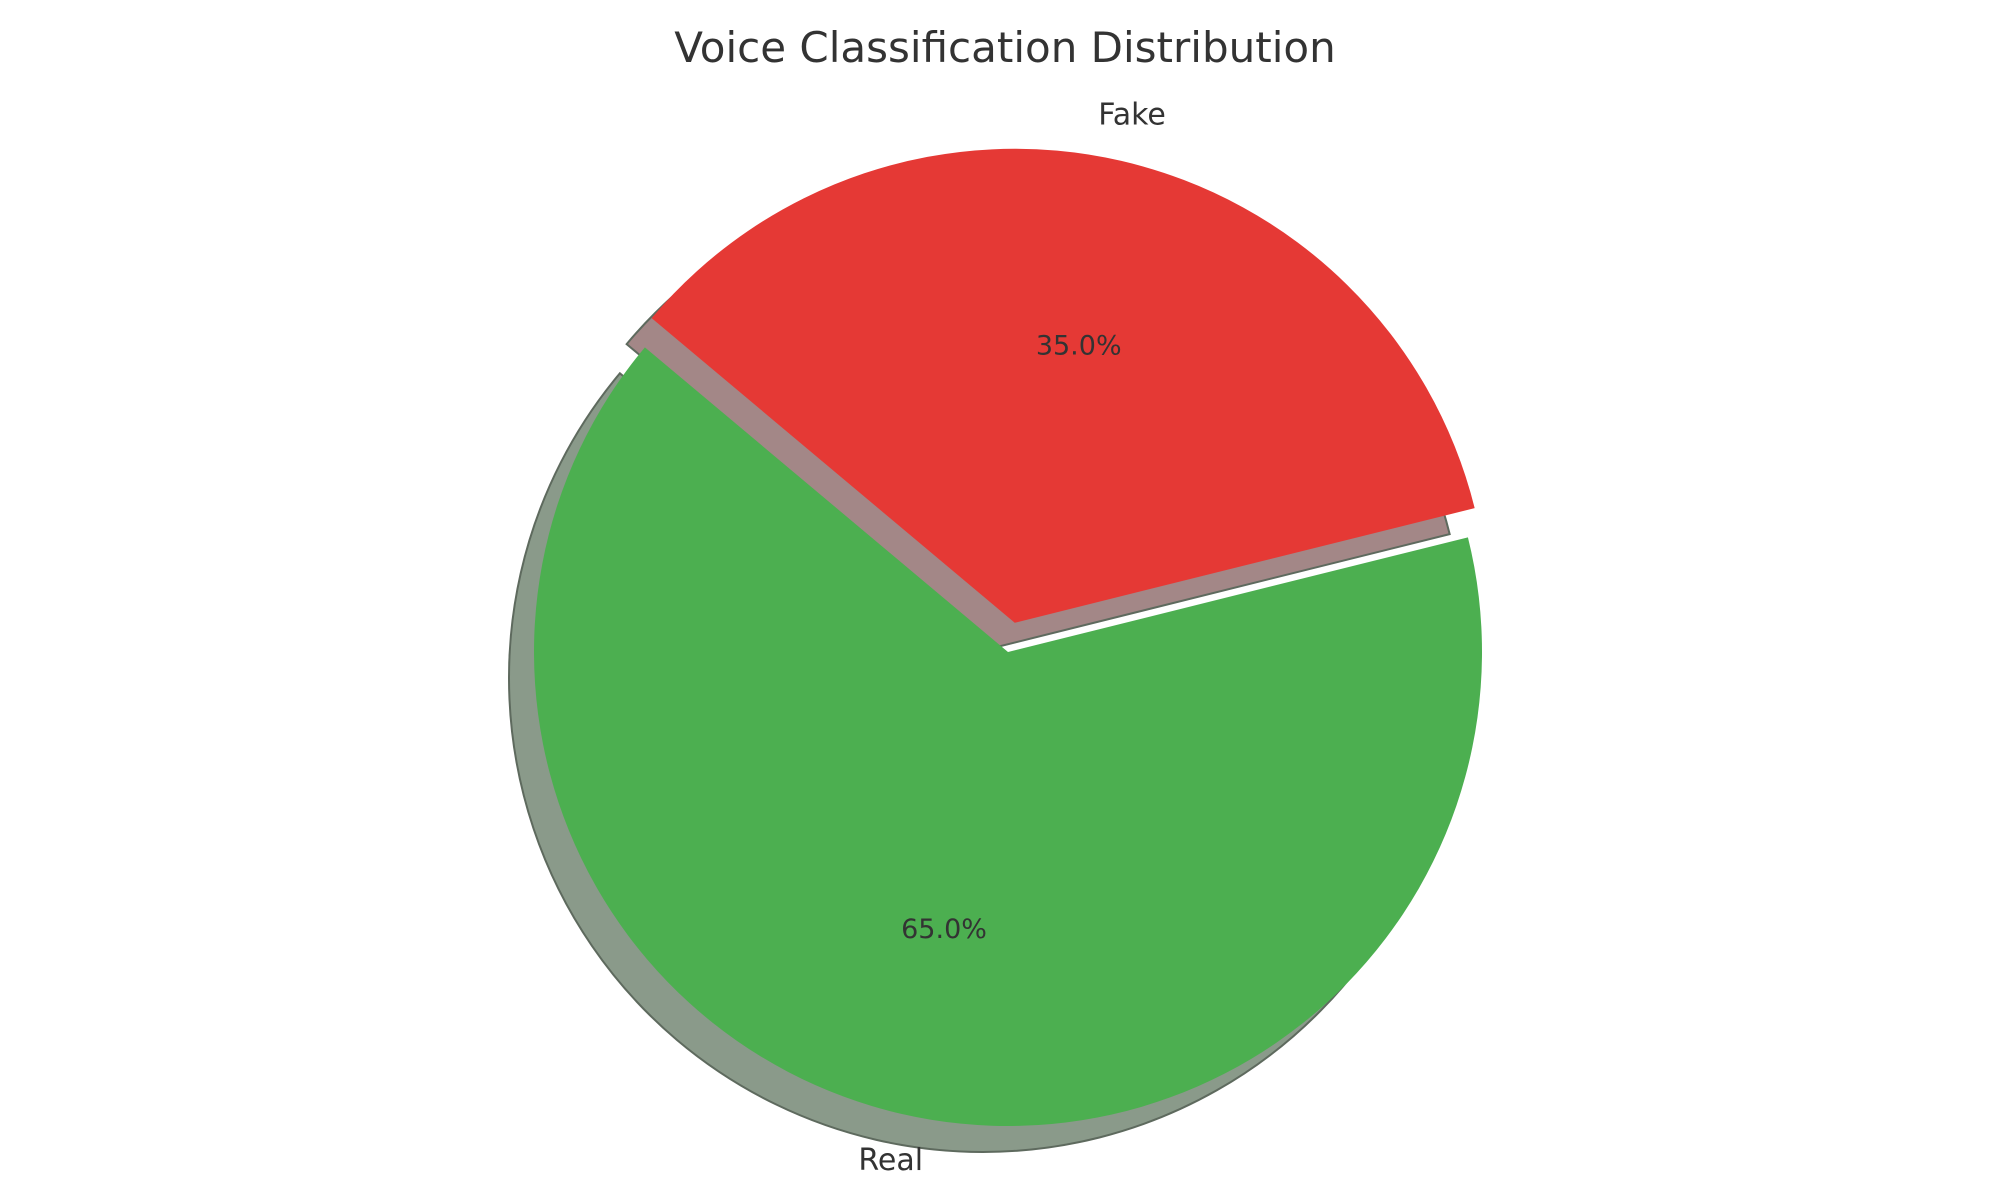  I want to click on slice-percent-fake: 35.0%, so click(1079, 346).